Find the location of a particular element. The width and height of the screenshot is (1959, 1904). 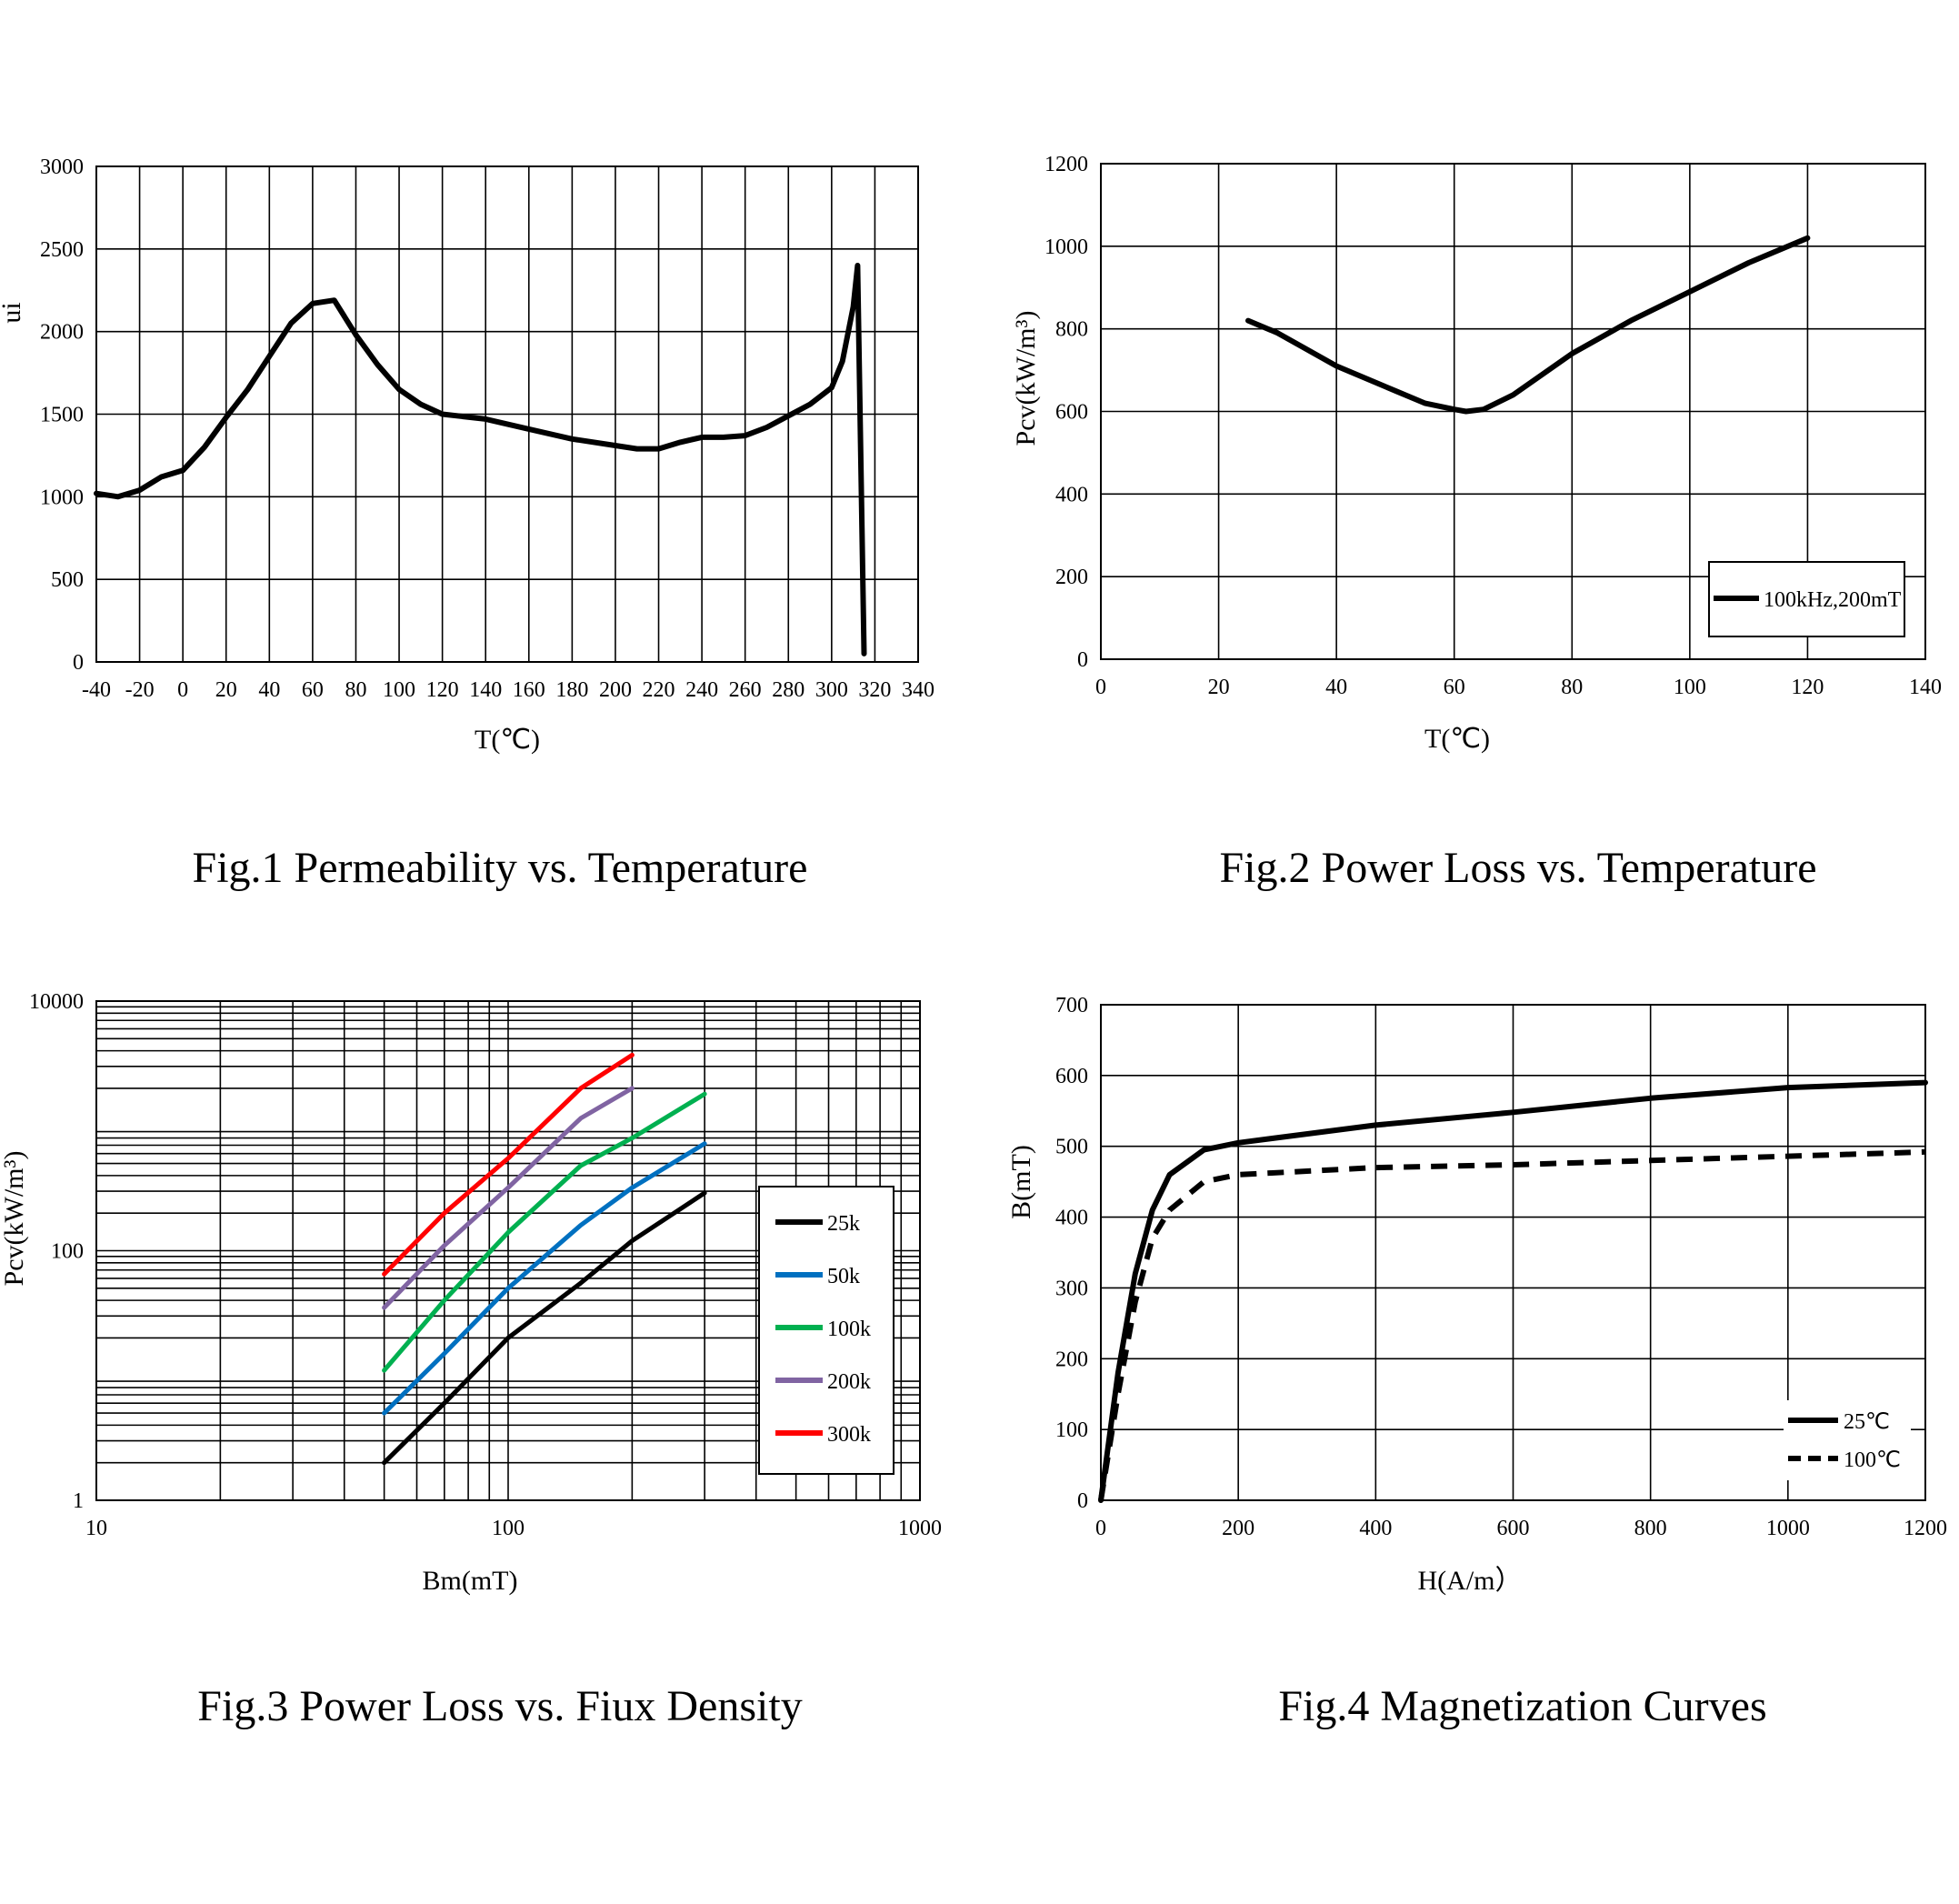

legend-label: 25k is located at coordinates (843, 1224).